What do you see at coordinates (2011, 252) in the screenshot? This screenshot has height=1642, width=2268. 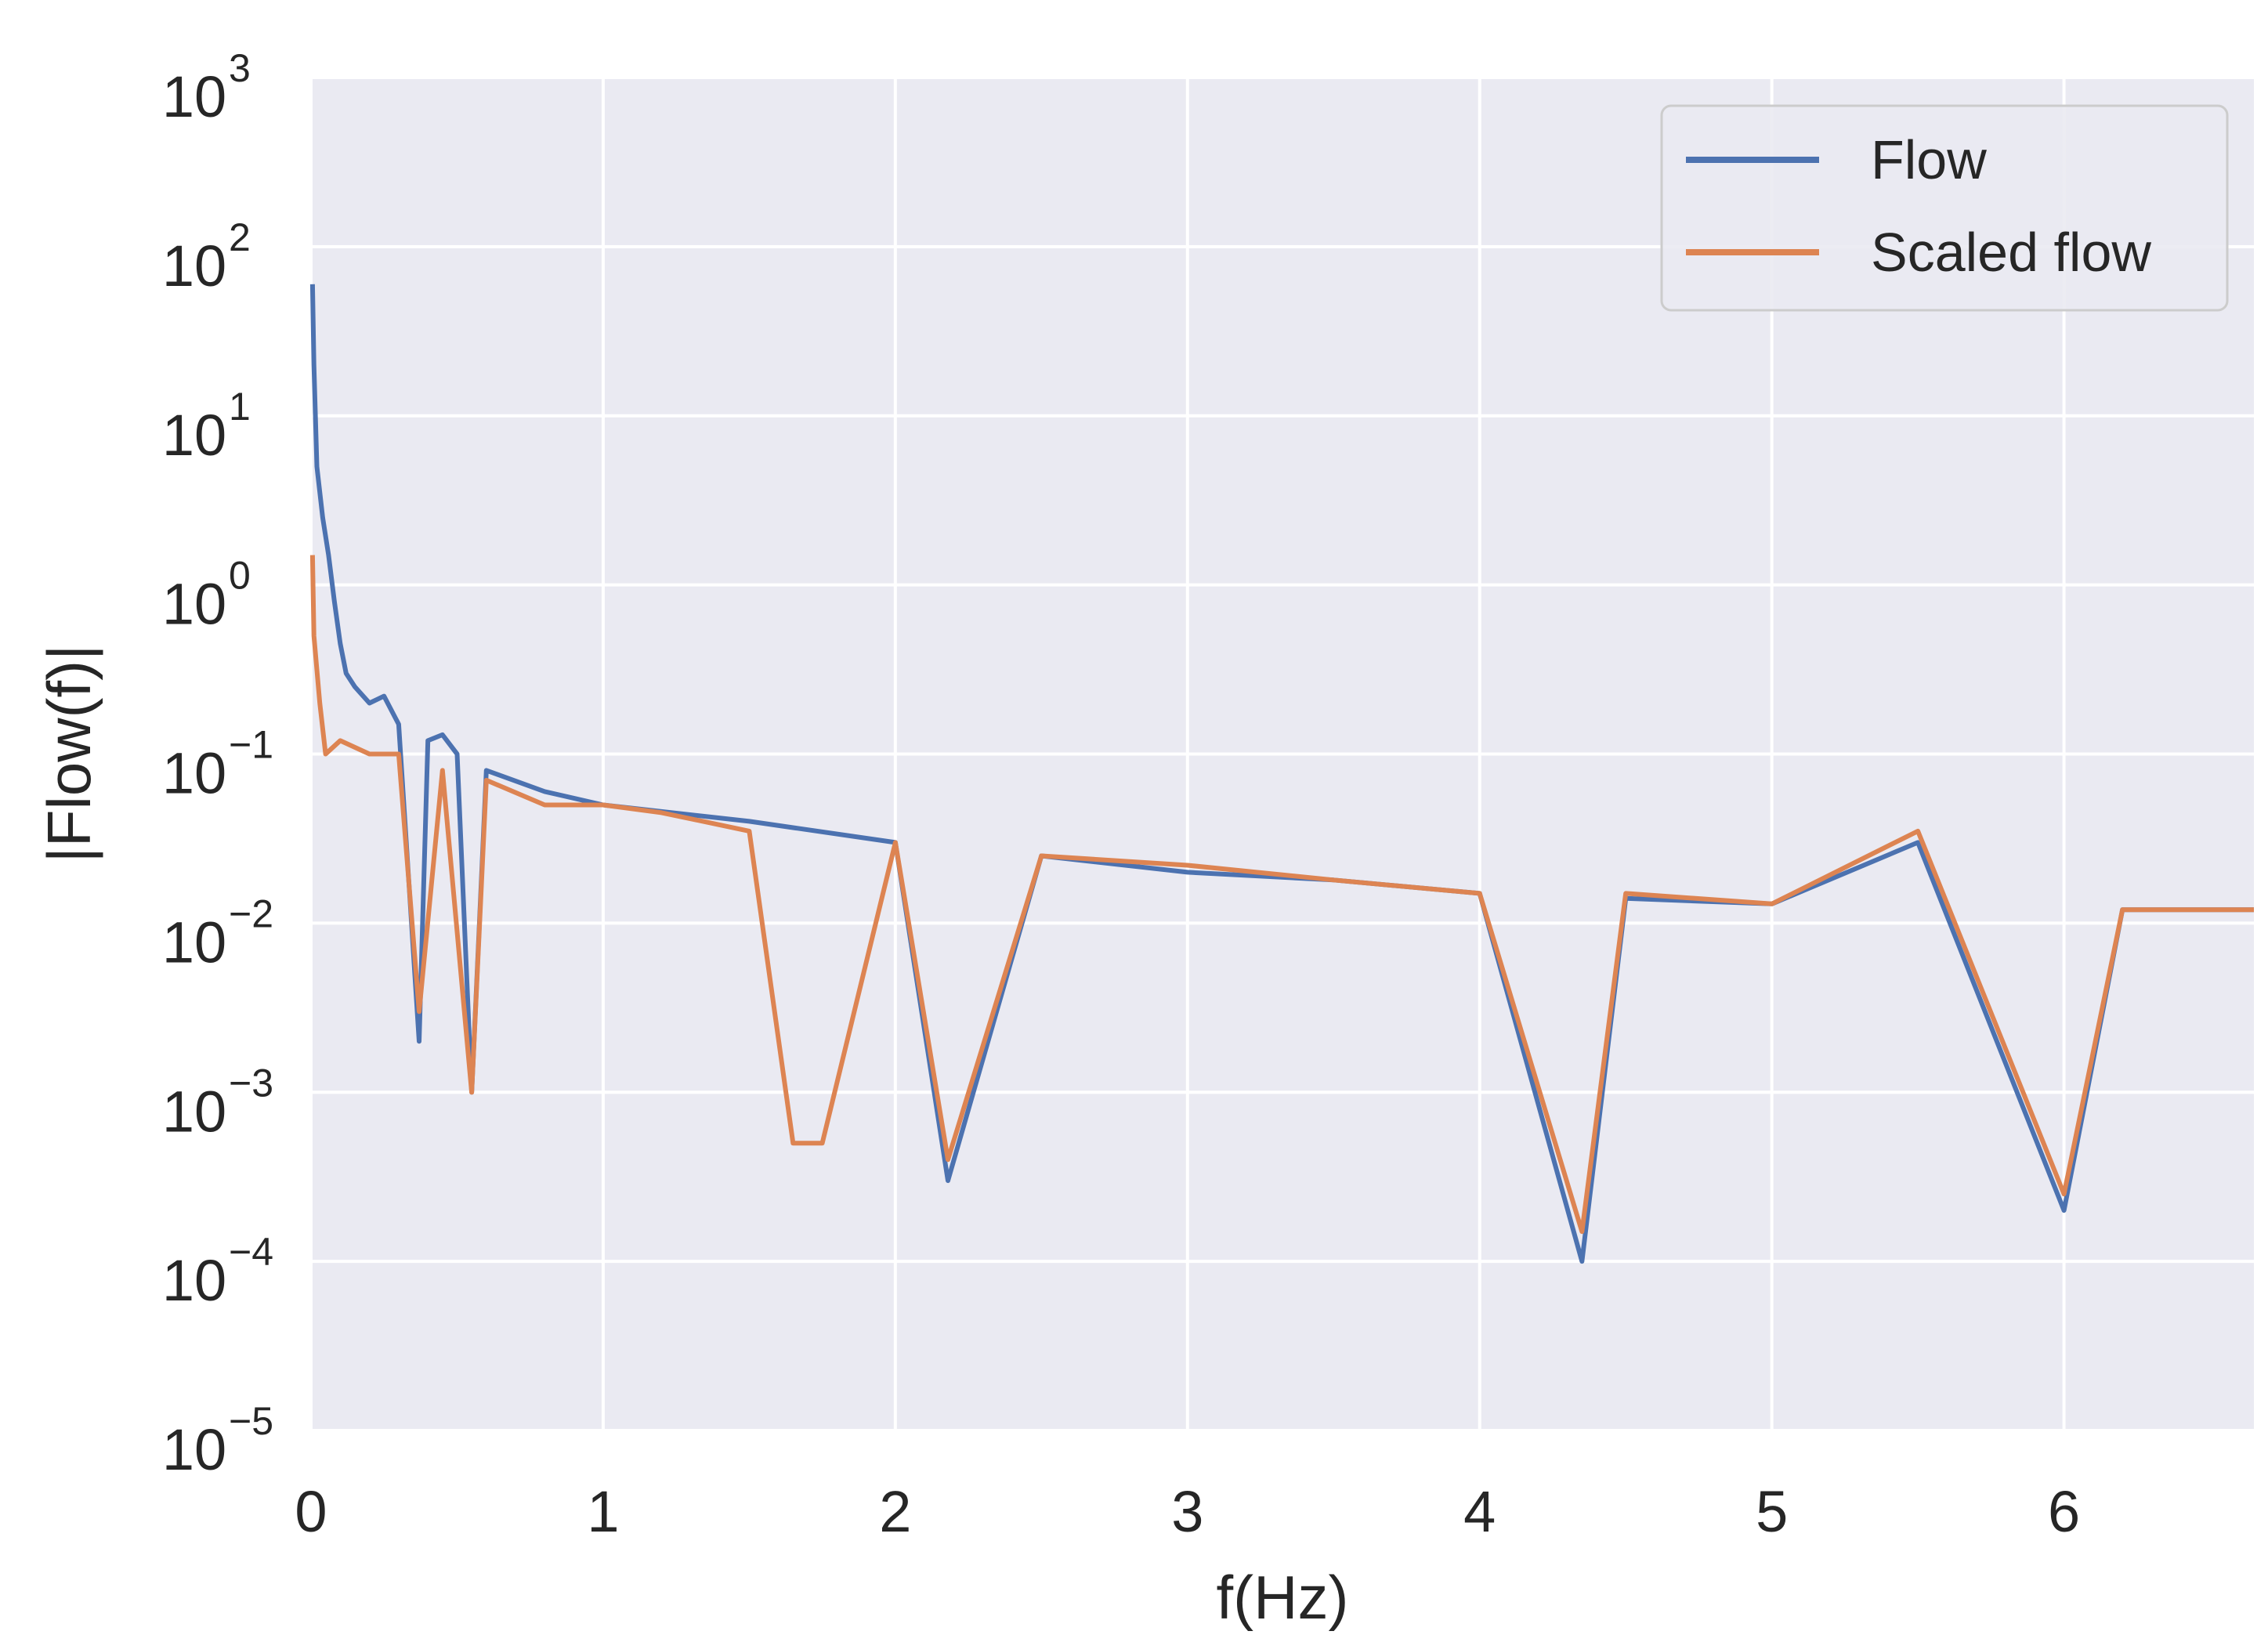 I see `legend-label-scaled-flow: Scaled flow` at bounding box center [2011, 252].